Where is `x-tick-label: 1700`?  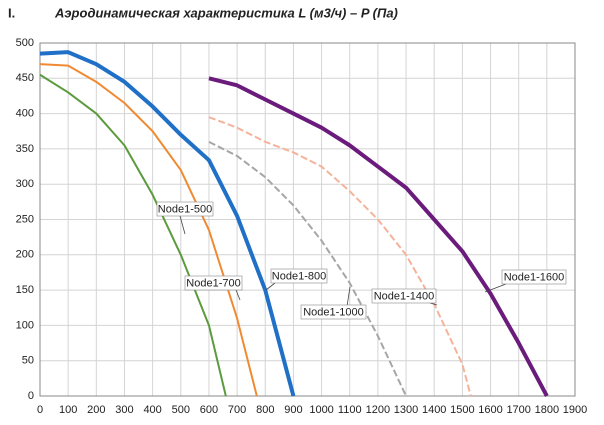 x-tick-label: 1700 is located at coordinates (518, 410).